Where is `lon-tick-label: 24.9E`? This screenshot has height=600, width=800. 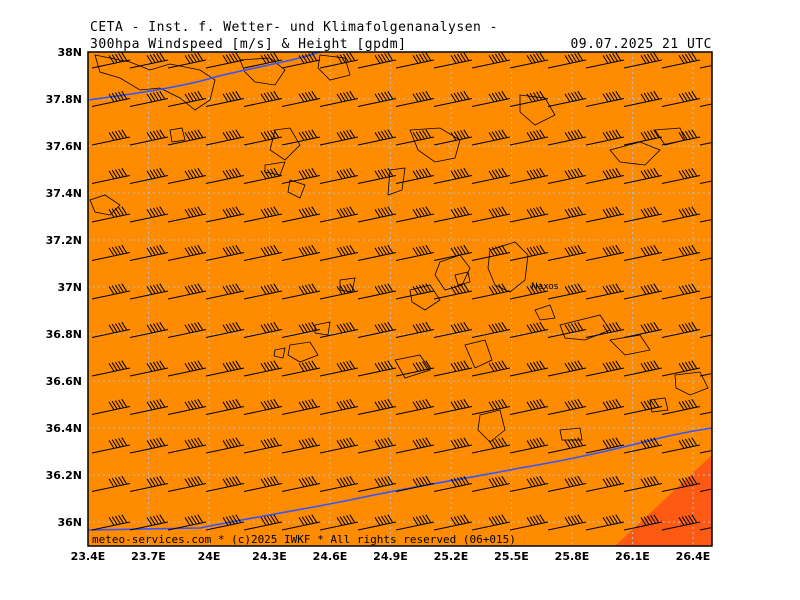
lon-tick-label: 24.9E is located at coordinates (390, 556).